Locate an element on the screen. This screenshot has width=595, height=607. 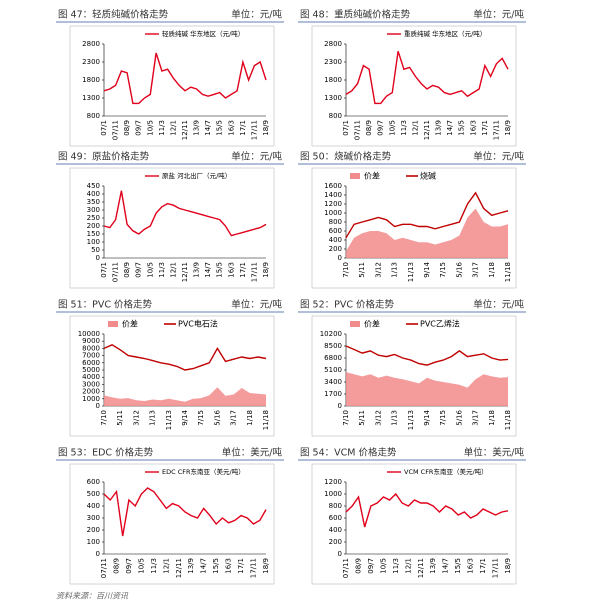
area-series is located at coordinates (427, 389).